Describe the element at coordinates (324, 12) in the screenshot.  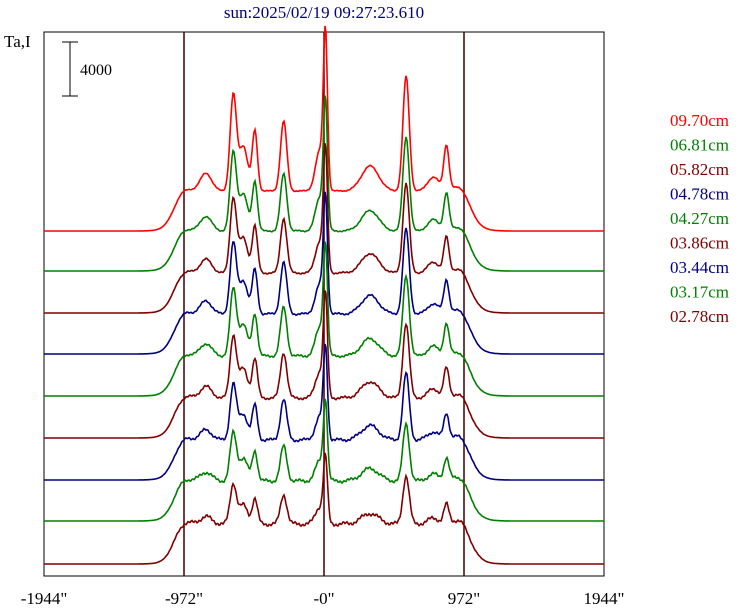
I see `chart-title: sun:2025/02/19 09:27:23.610` at that location.